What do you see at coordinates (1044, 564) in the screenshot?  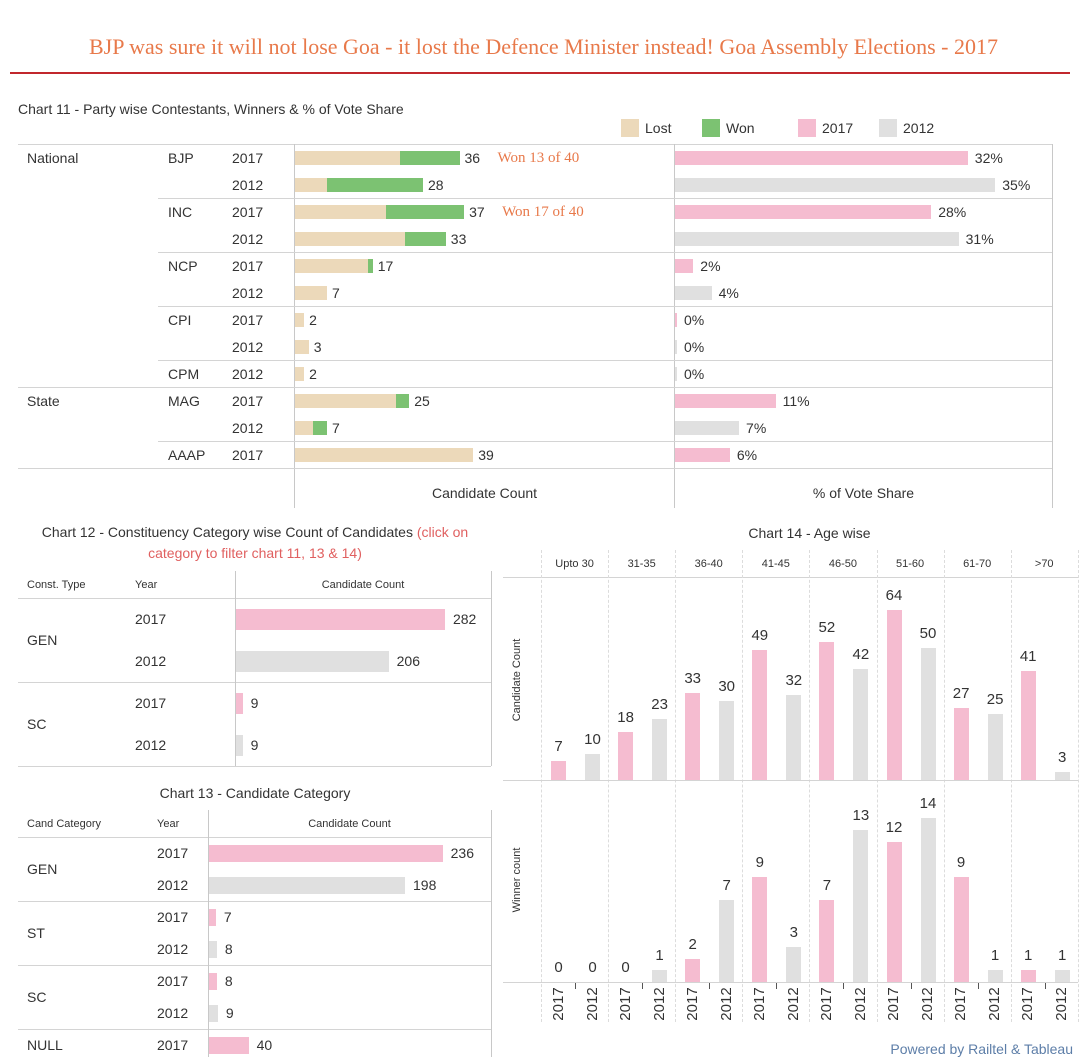 I see `age-group-header: >70` at bounding box center [1044, 564].